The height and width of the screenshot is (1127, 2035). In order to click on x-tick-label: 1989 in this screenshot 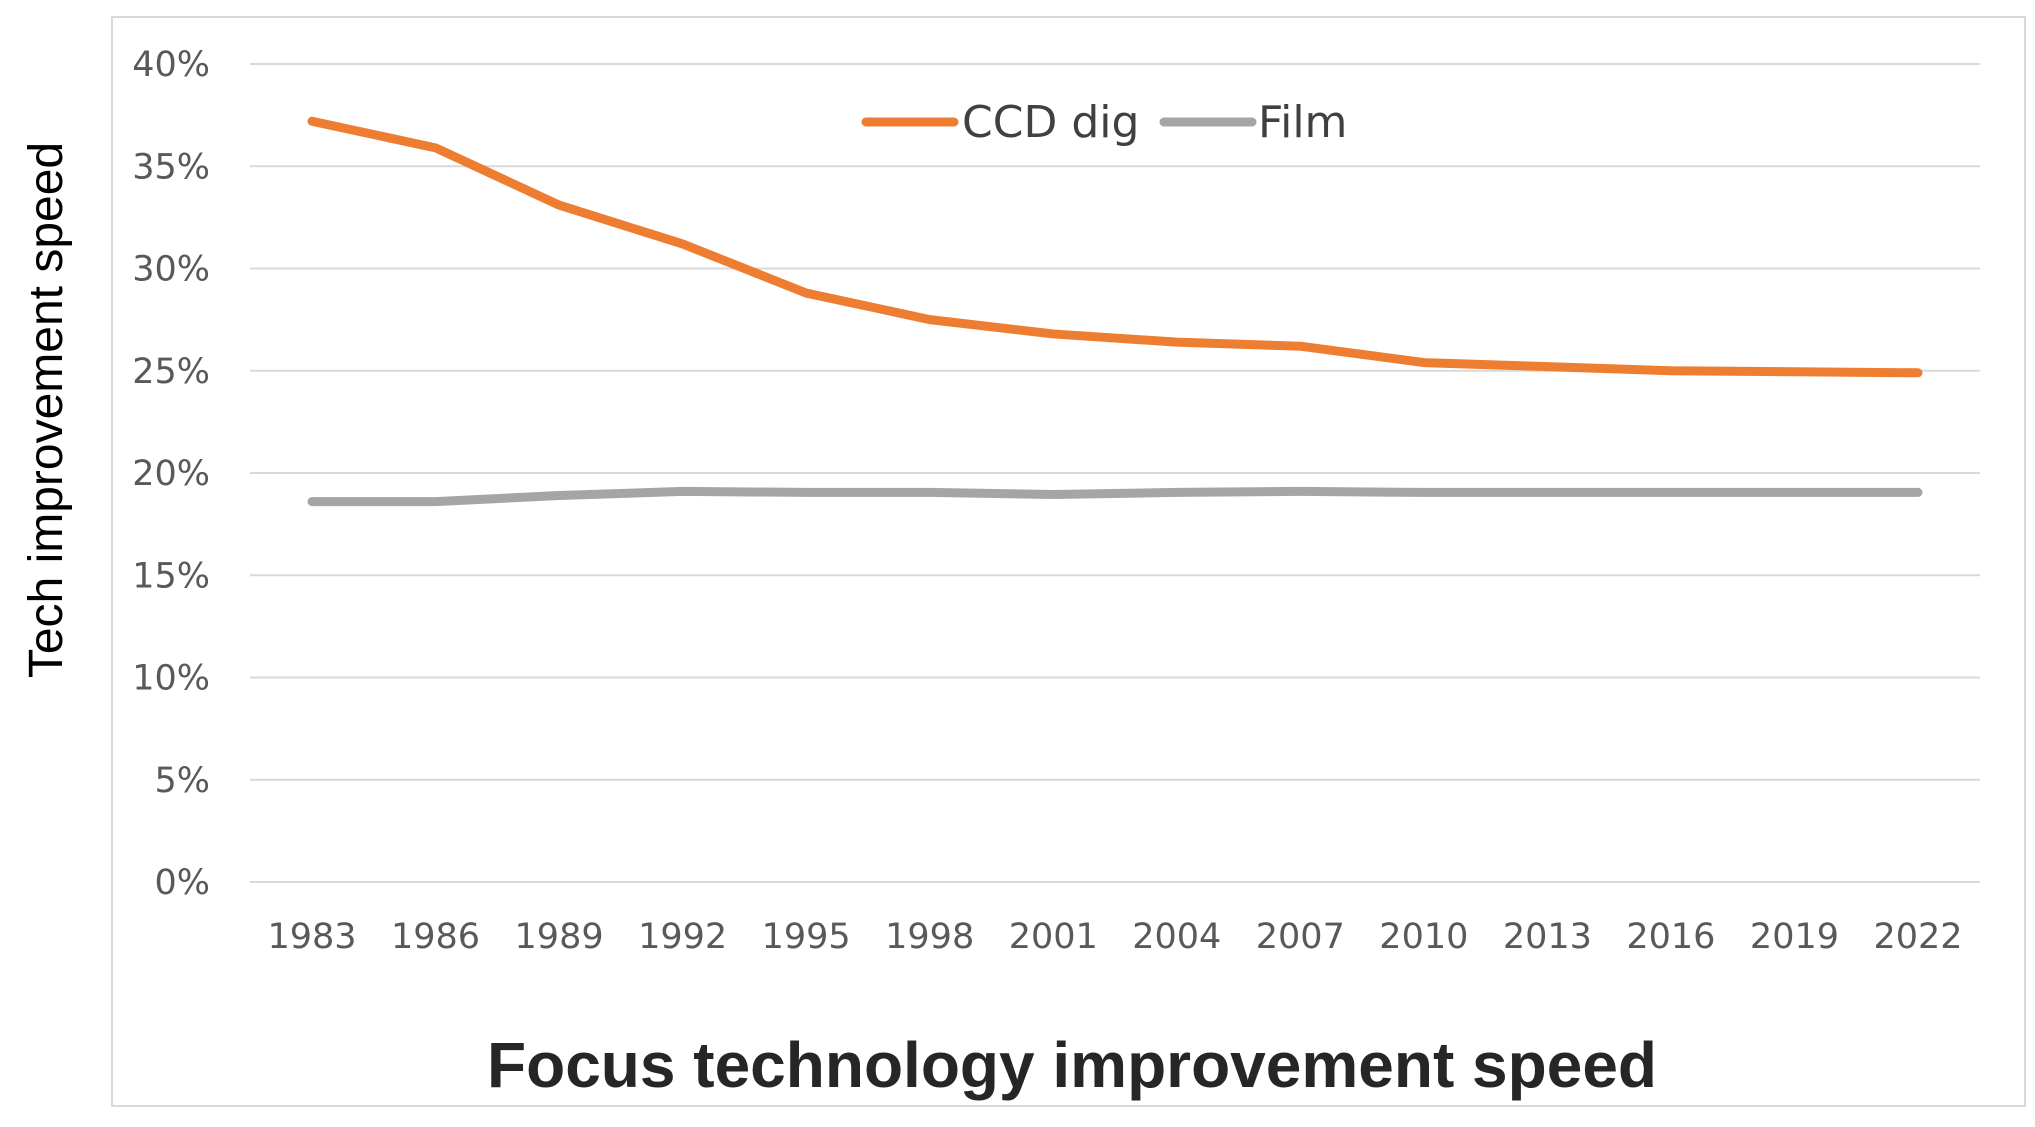, I will do `click(559, 937)`.